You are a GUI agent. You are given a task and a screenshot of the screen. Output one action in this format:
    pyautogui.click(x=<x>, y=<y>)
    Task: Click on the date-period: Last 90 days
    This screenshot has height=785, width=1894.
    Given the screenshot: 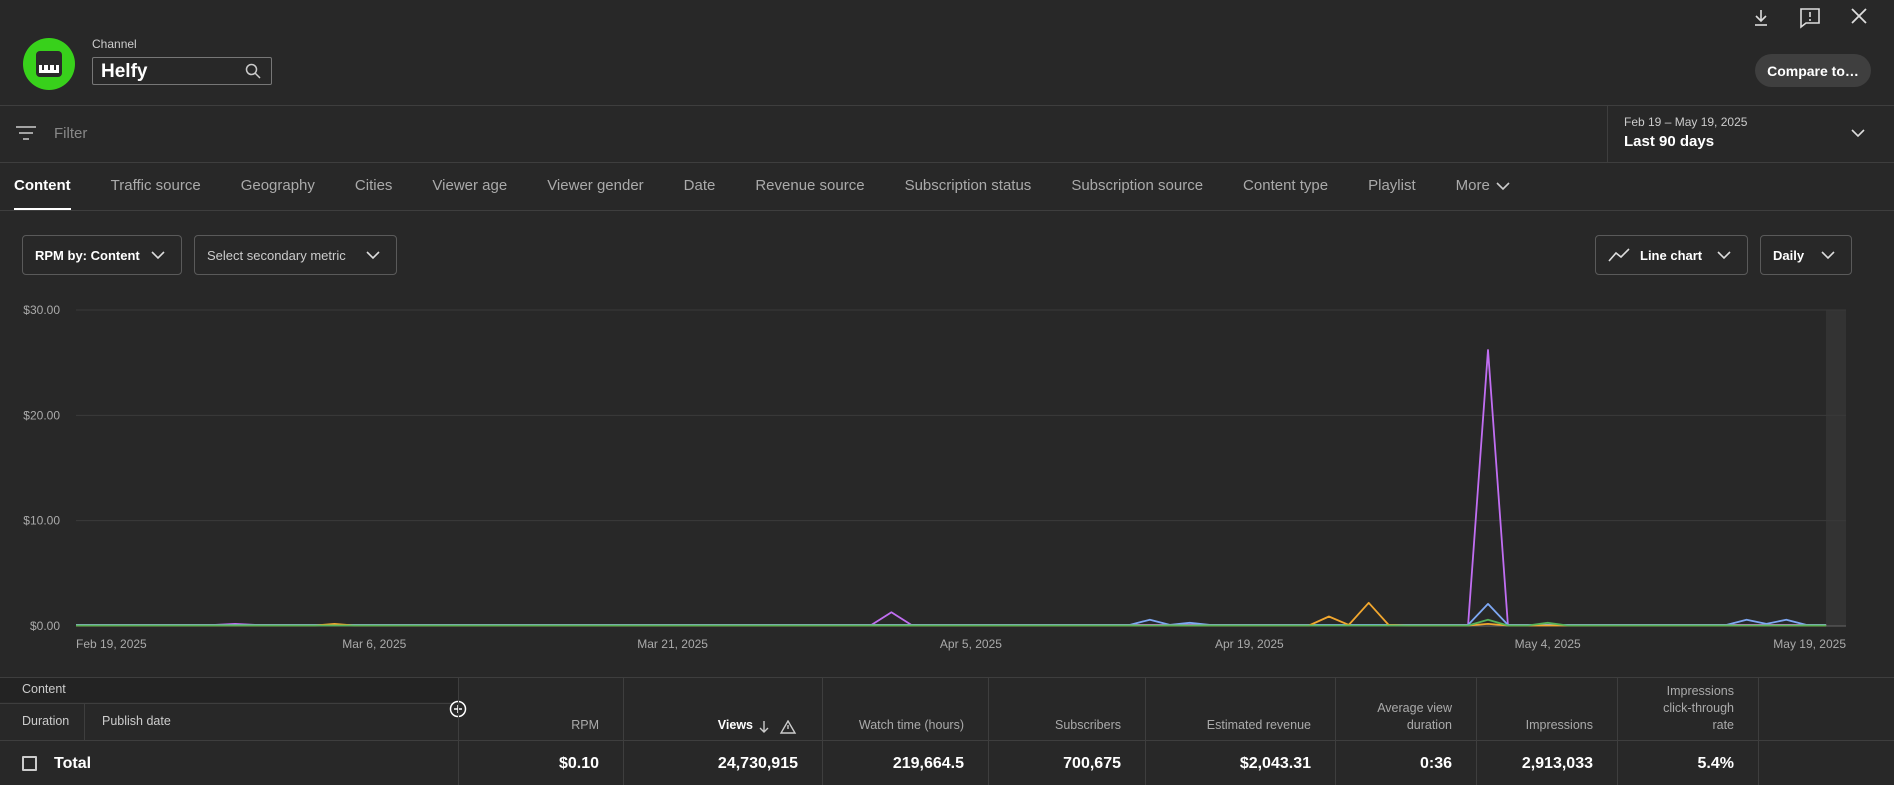 What is the action you would take?
    pyautogui.click(x=1669, y=141)
    